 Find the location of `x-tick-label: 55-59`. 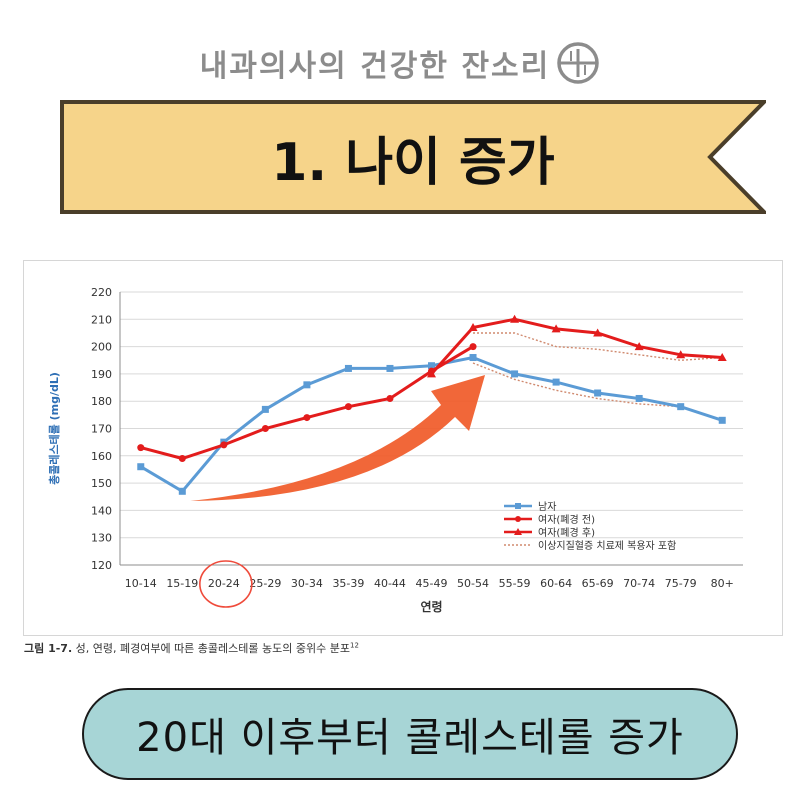

x-tick-label: 55-59 is located at coordinates (515, 583).